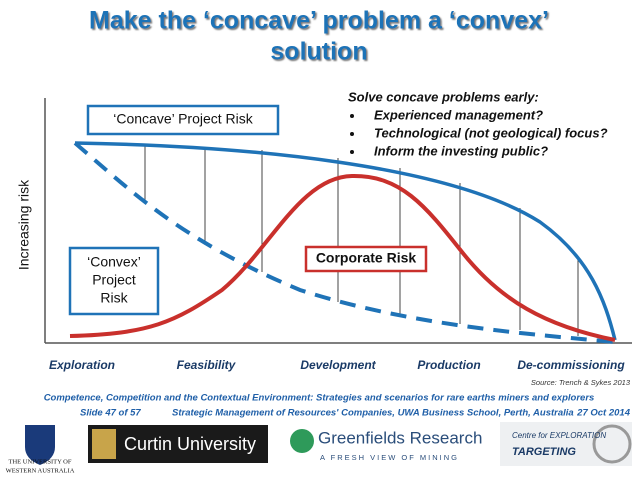  I want to click on stage: Production, so click(448, 365).